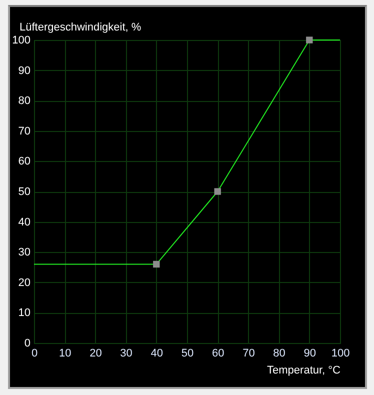 This screenshot has height=395, width=374. Describe the element at coordinates (340, 354) in the screenshot. I see `x-tick-label: 100` at that location.